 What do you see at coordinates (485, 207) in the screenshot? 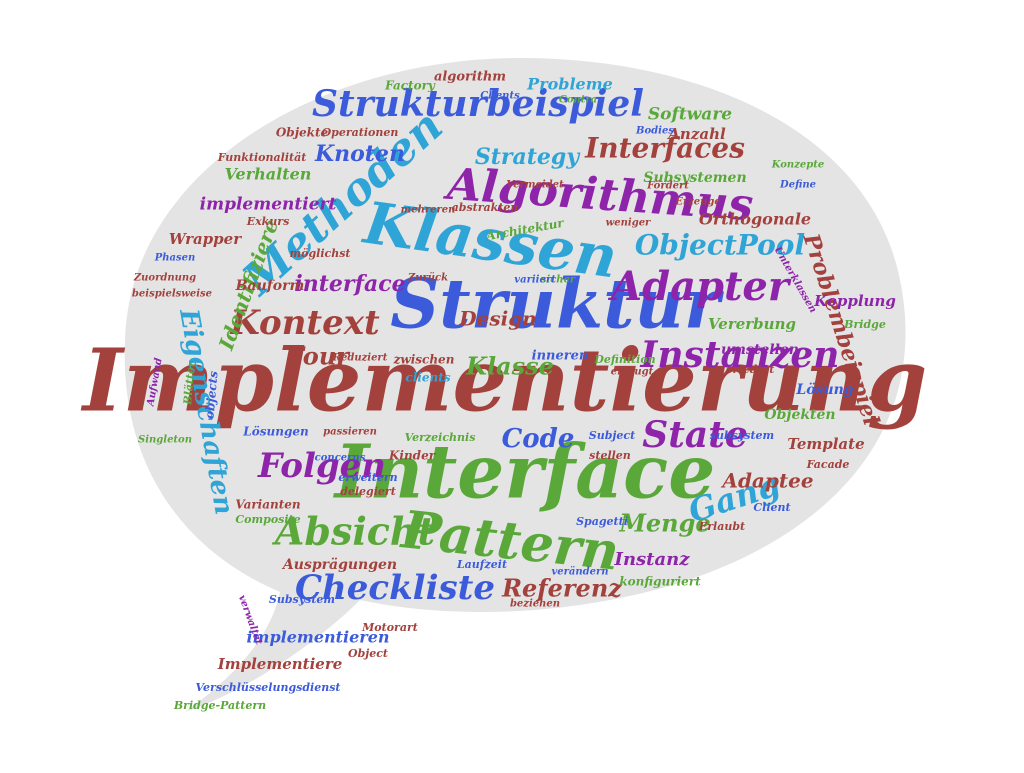
I see `word-abstrakten: abstrakten` at bounding box center [485, 207].